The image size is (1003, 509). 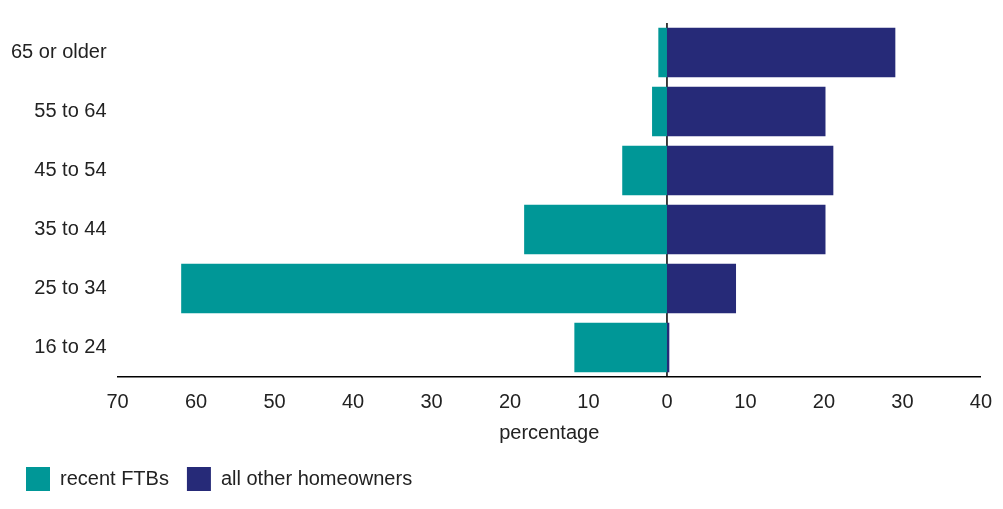 What do you see at coordinates (316, 477) in the screenshot?
I see `legend-label: all other homeowners` at bounding box center [316, 477].